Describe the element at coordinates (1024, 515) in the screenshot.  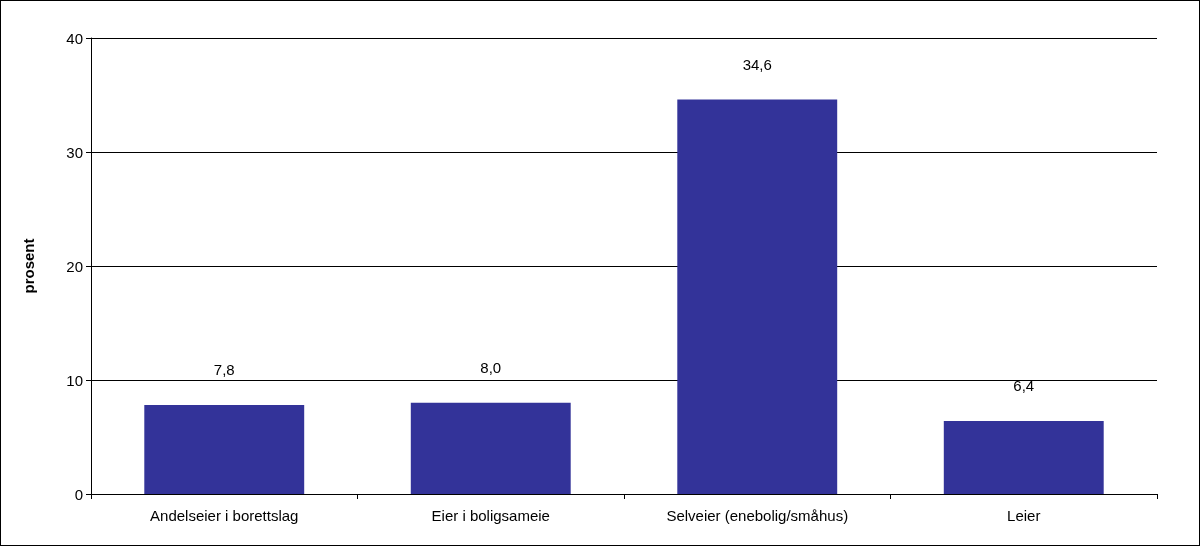
I see `x-tick-label: Leier` at that location.